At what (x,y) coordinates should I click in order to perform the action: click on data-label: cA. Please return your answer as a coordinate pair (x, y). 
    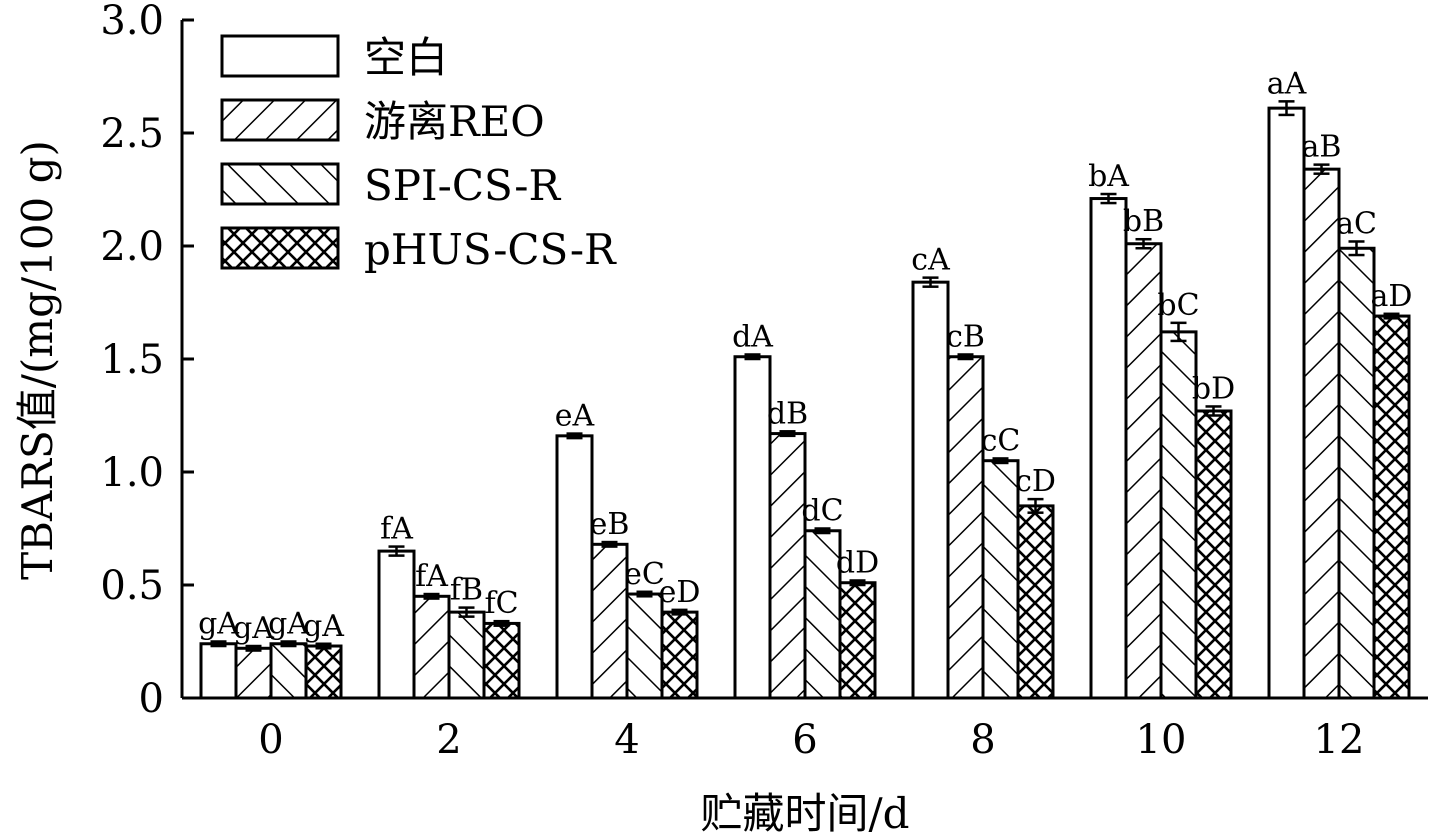
    Looking at the image, I should click on (930, 260).